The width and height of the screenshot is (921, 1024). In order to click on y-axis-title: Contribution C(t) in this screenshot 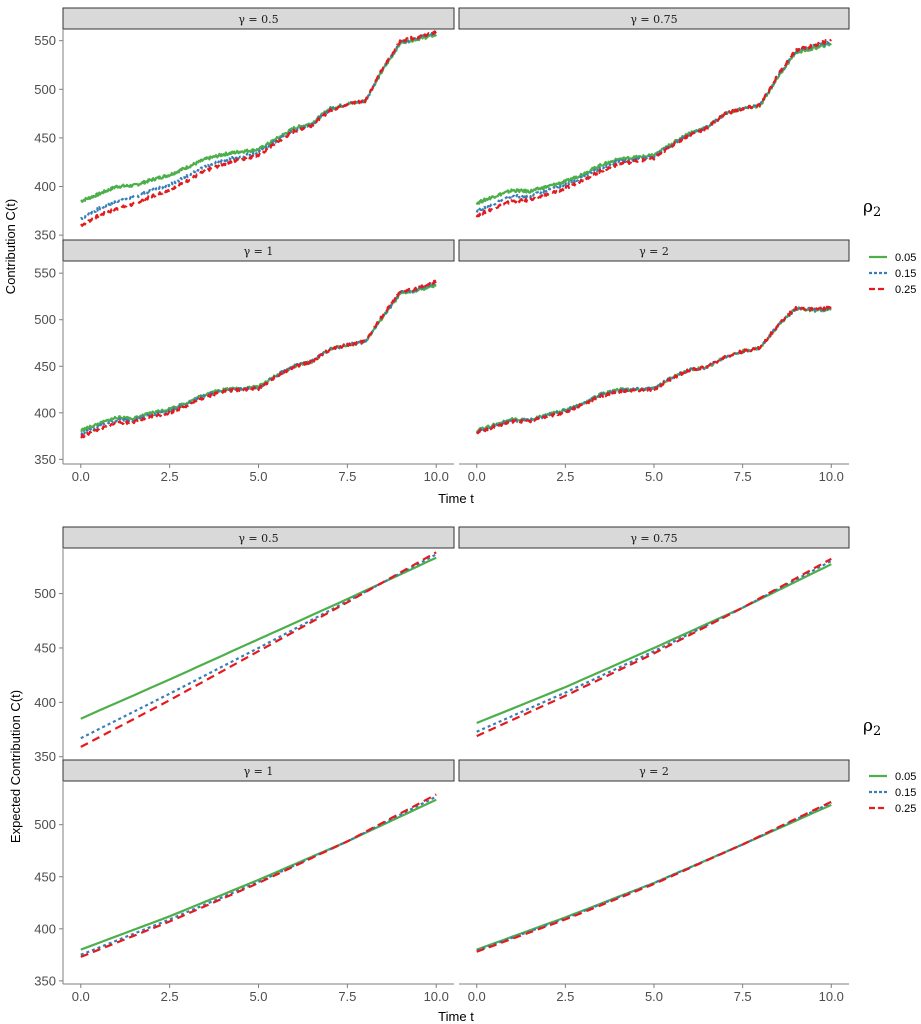, I will do `click(10, 246)`.